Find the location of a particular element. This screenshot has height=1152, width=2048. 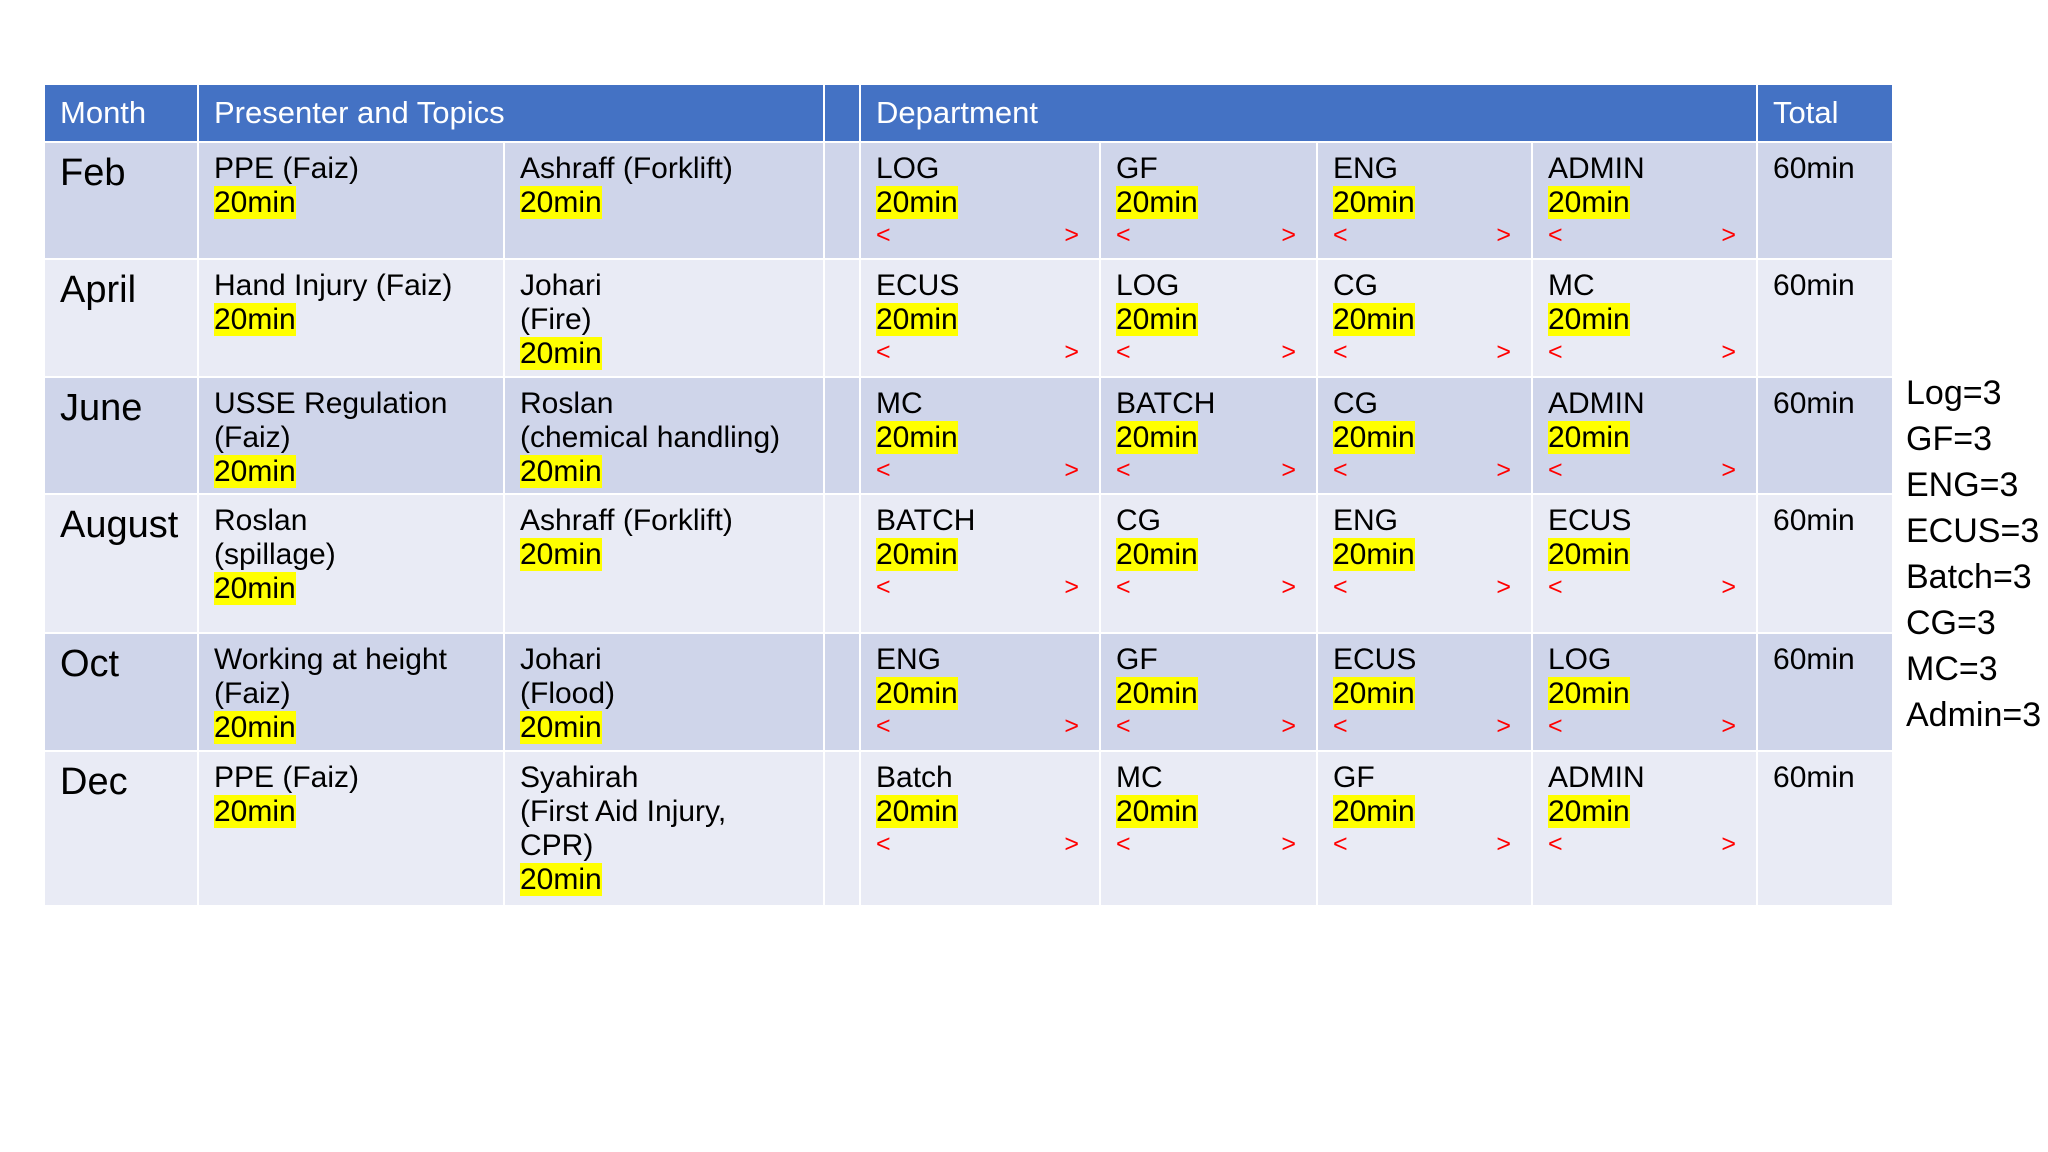

spacer-cell is located at coordinates (842, 318).